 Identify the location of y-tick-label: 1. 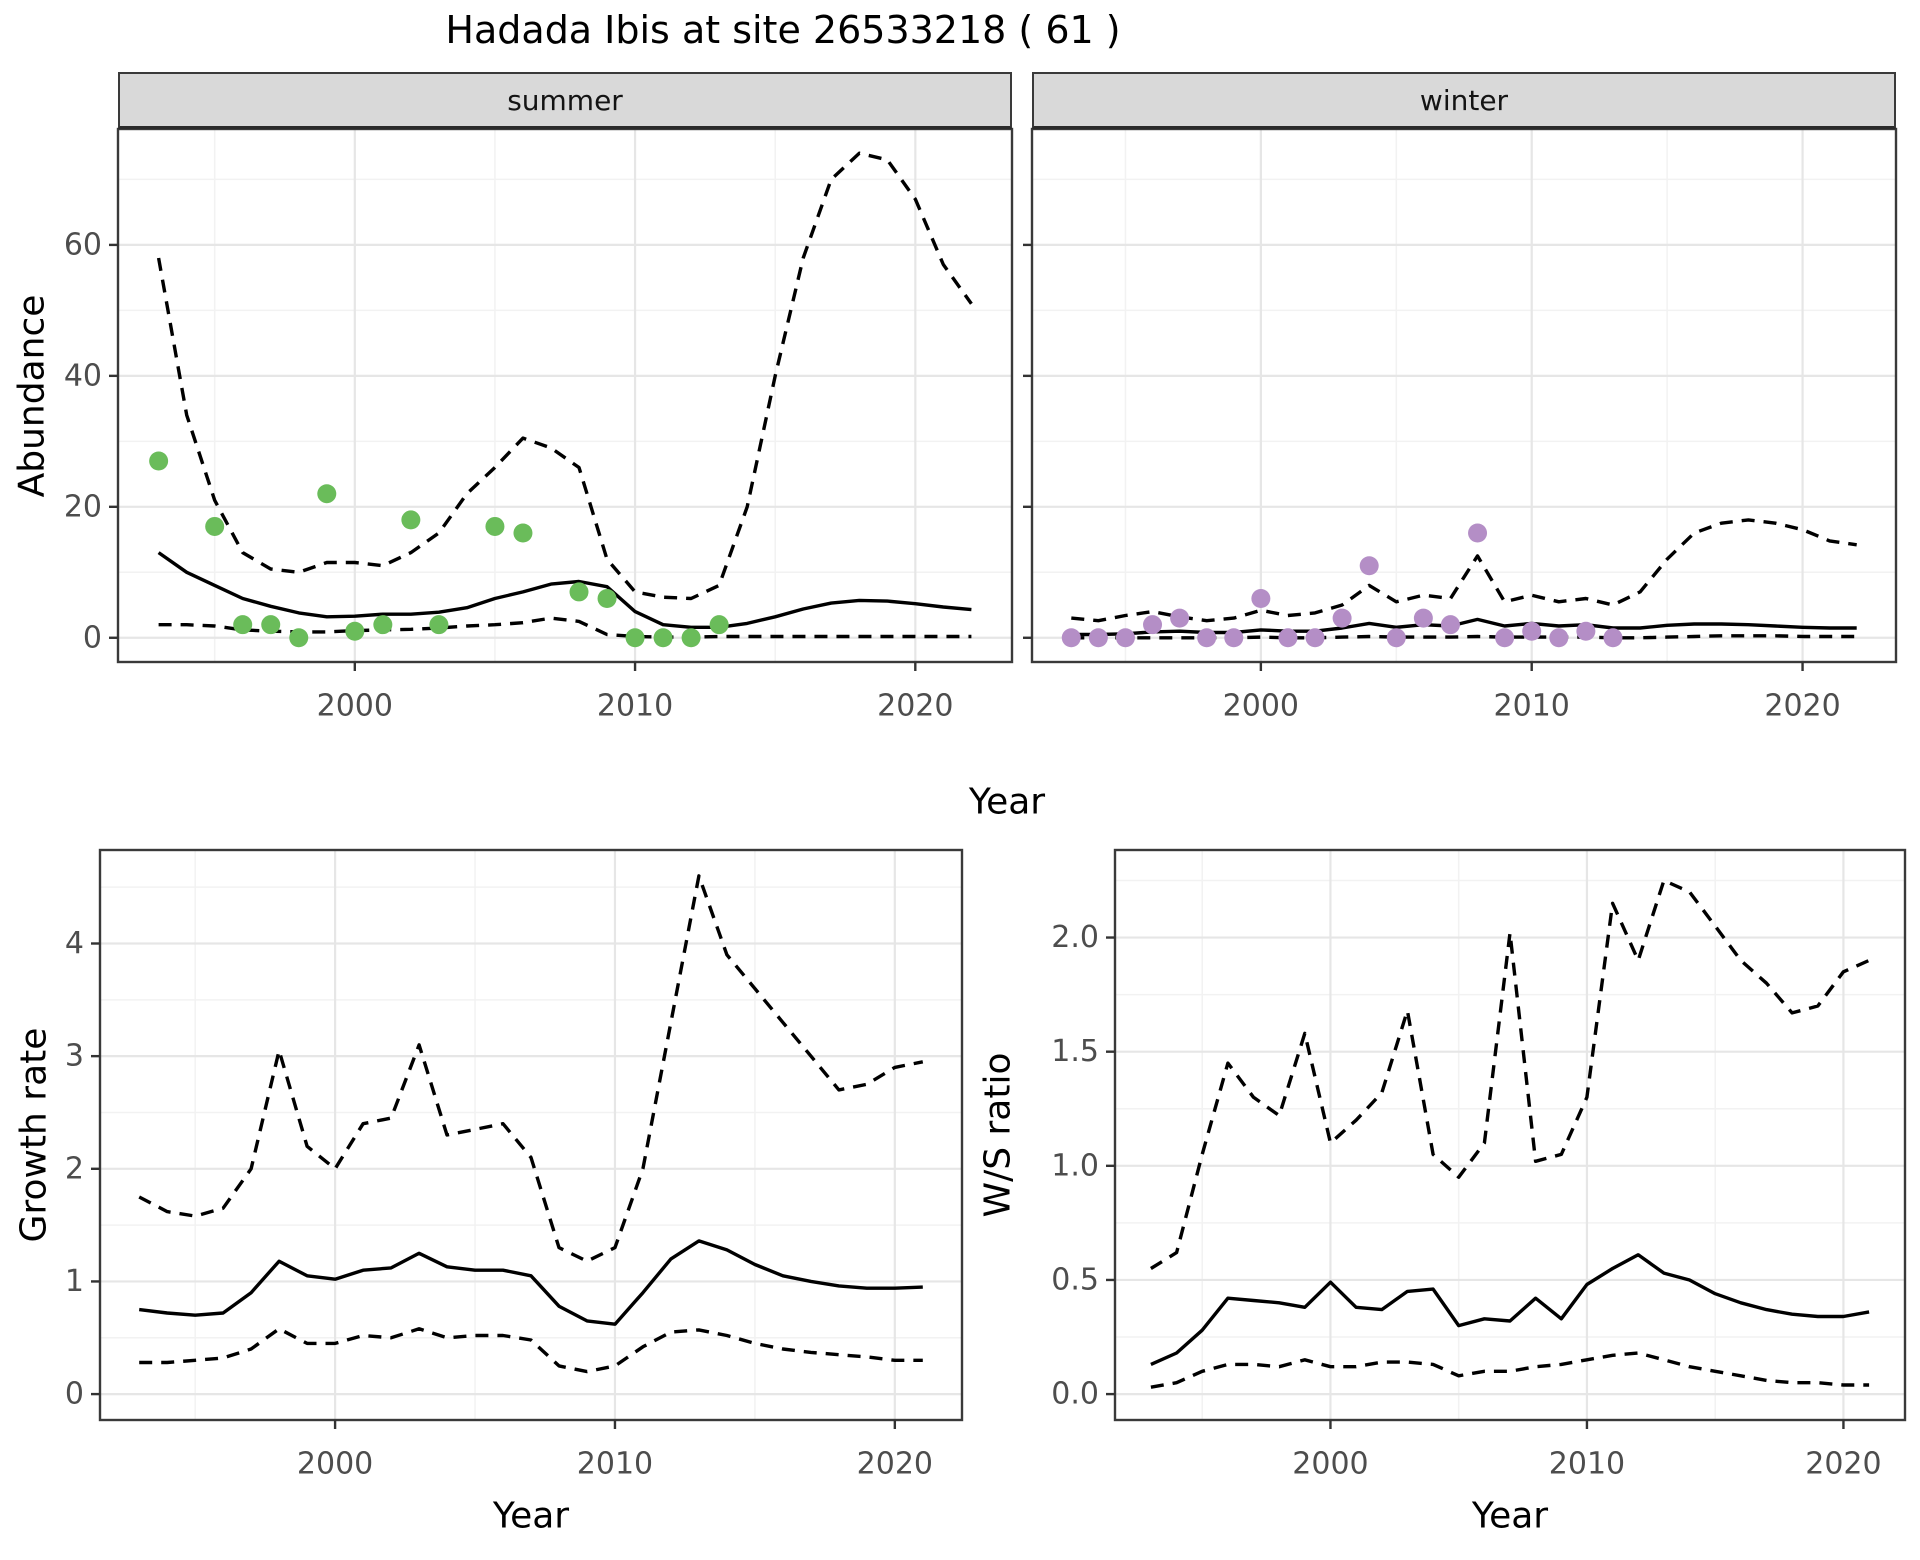
(74, 1281).